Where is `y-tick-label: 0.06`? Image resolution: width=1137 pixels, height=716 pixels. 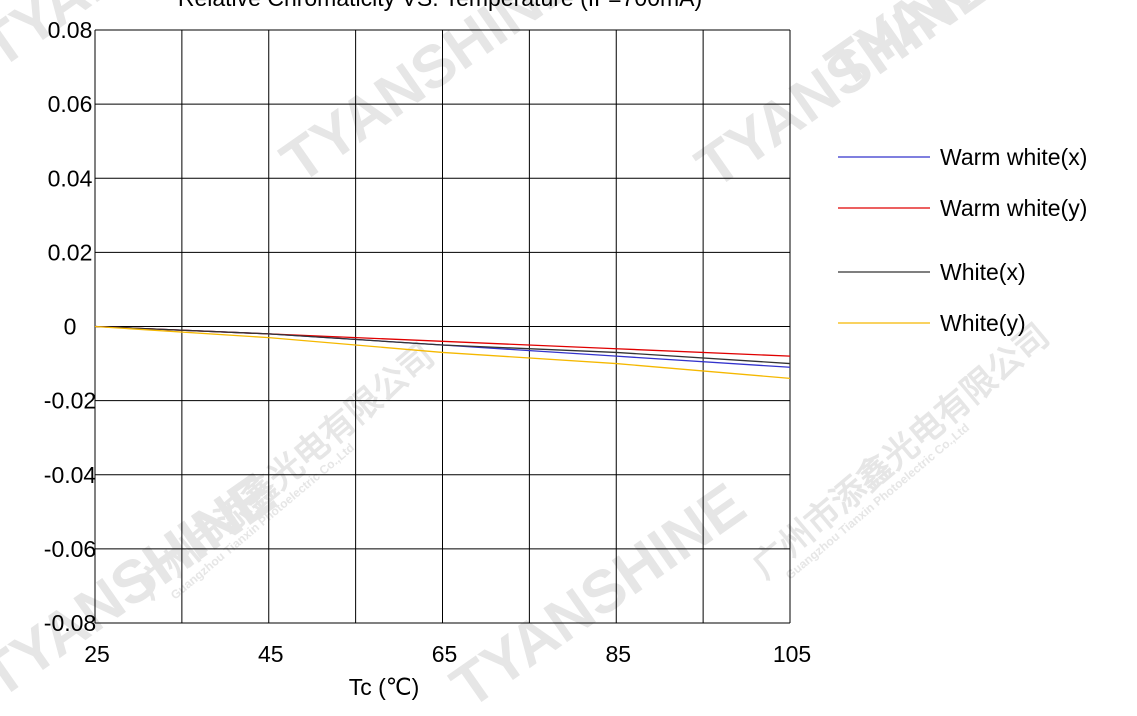
y-tick-label: 0.06 is located at coordinates (70, 104).